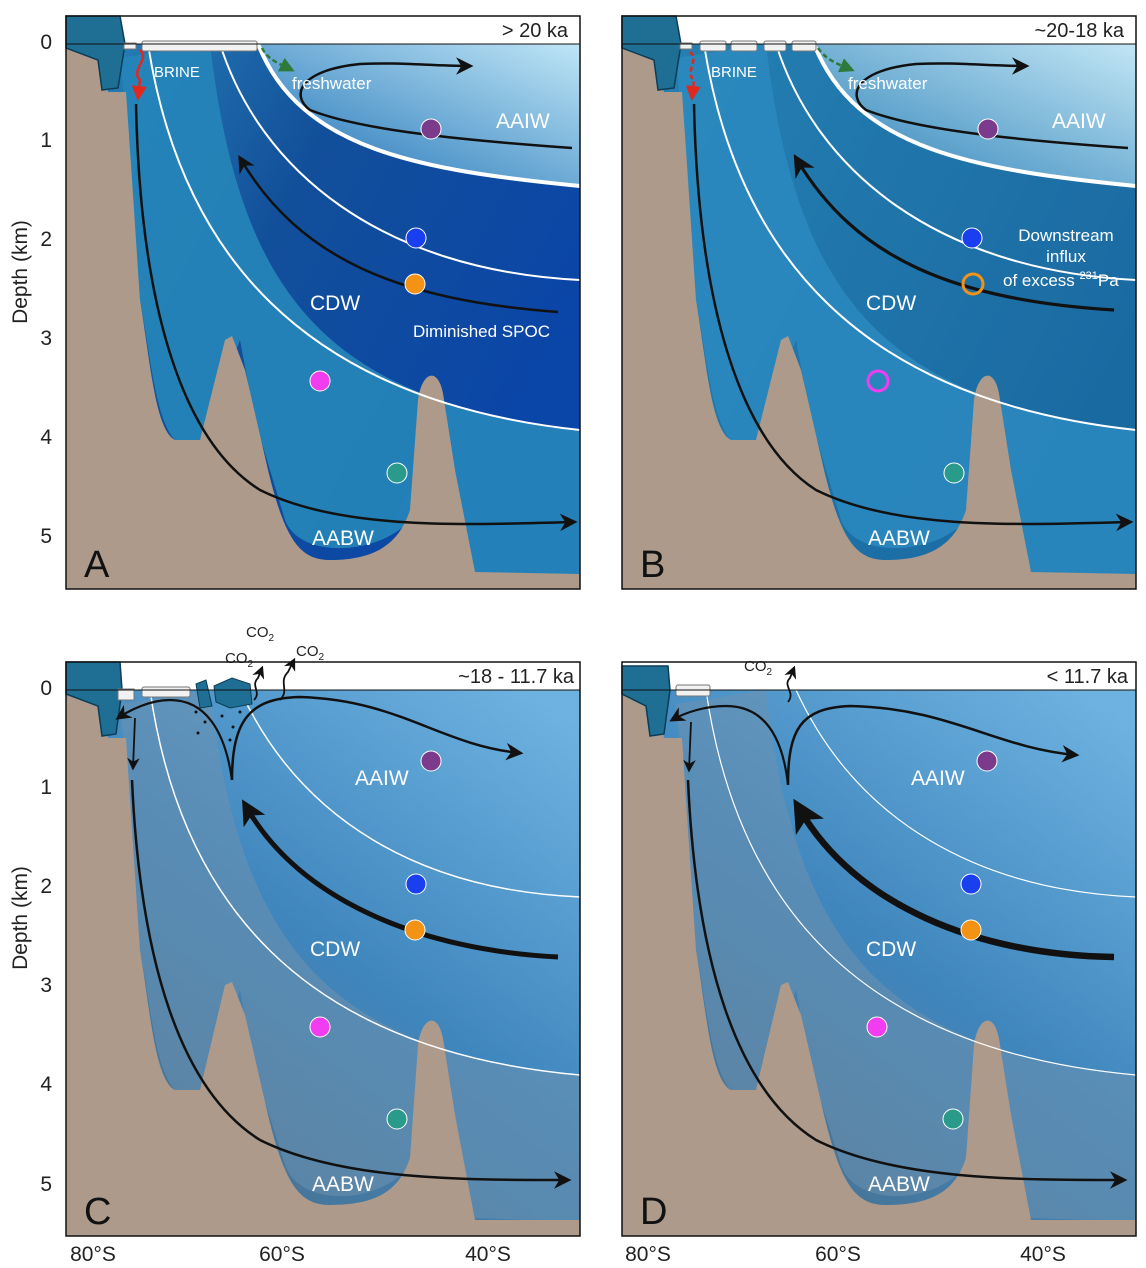  I want to click on depth-tick: 0, so click(46, 42).